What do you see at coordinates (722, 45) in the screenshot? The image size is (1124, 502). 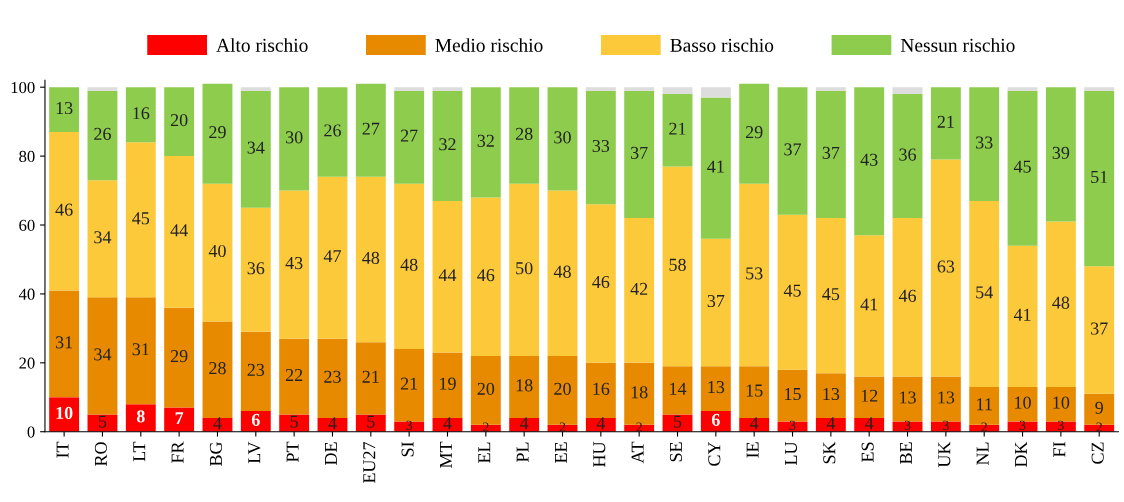 I see `legend-label: Basso rischio` at bounding box center [722, 45].